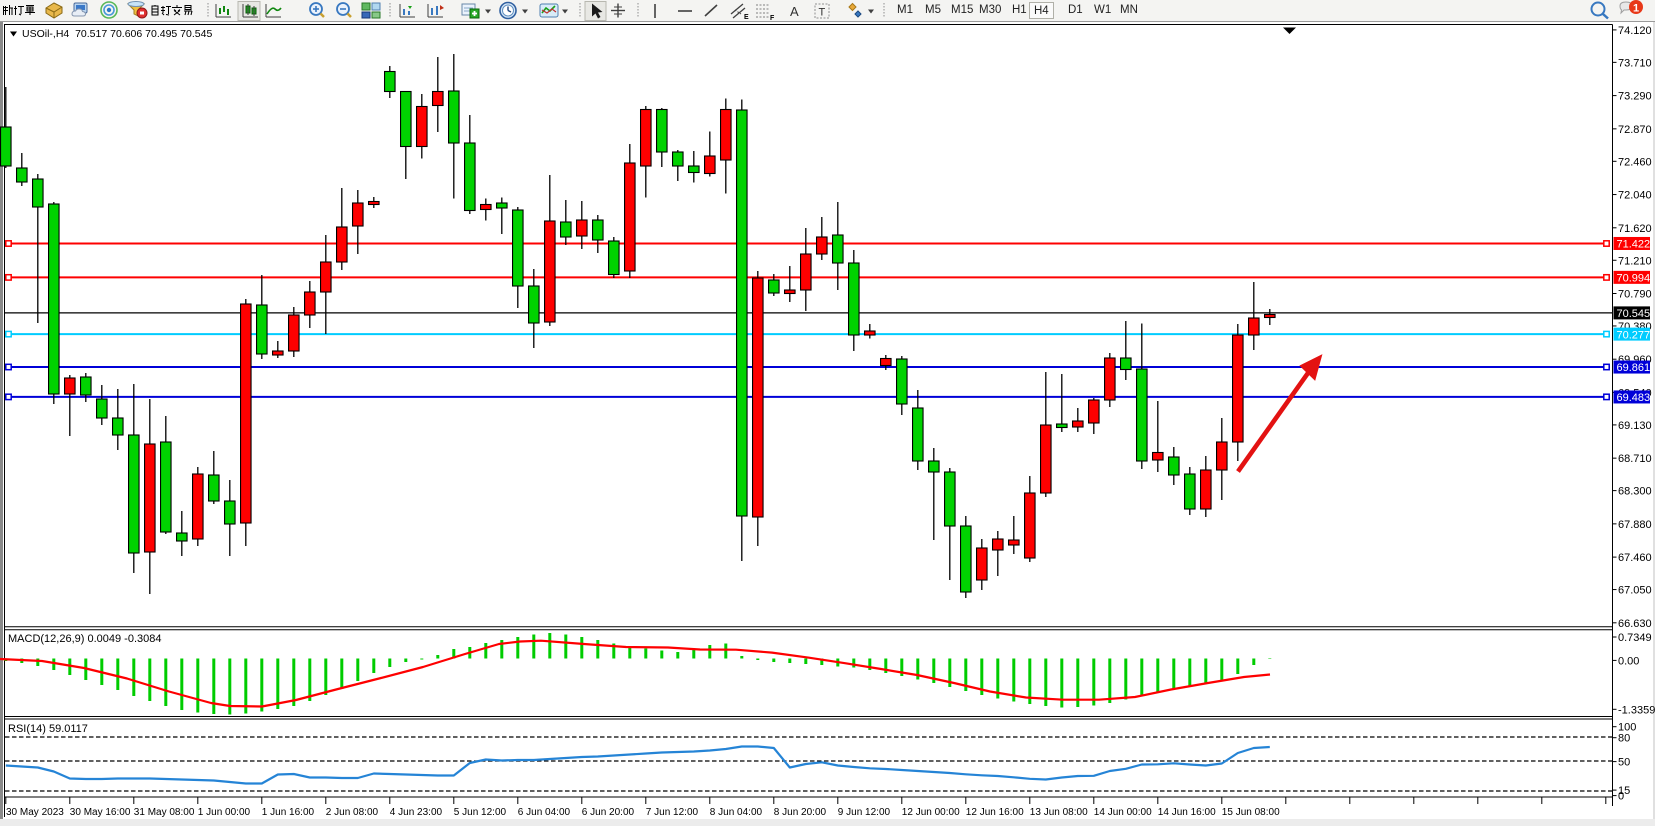 This screenshot has width=1655, height=826. What do you see at coordinates (1621, 797) in the screenshot?
I see `svg-text: 0` at bounding box center [1621, 797].